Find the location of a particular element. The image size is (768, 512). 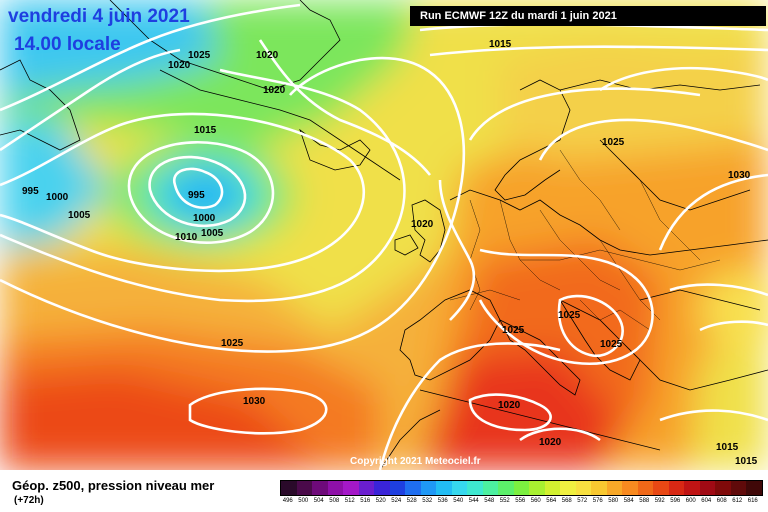

isobar-label: 1010 is located at coordinates (186, 237).